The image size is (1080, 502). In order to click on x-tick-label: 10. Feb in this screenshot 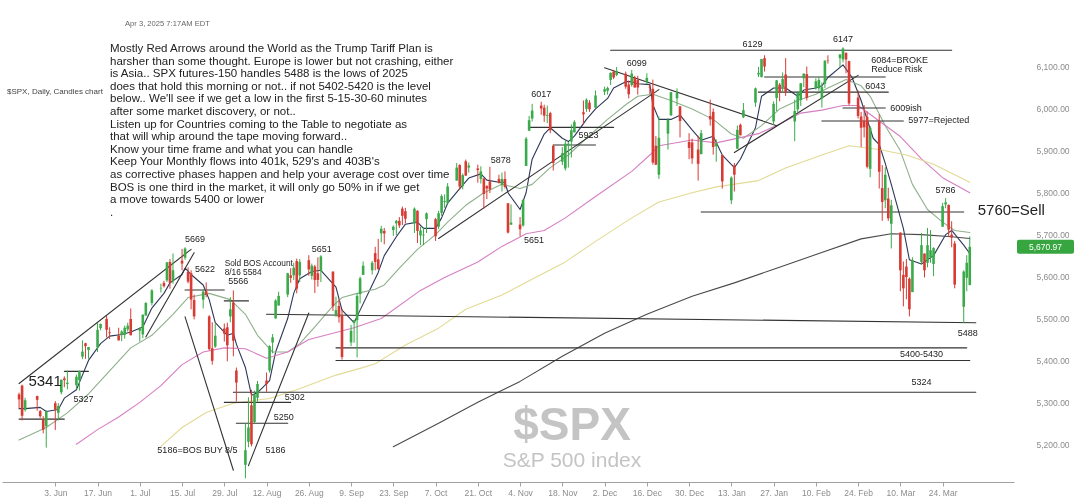, I will do `click(816, 492)`.